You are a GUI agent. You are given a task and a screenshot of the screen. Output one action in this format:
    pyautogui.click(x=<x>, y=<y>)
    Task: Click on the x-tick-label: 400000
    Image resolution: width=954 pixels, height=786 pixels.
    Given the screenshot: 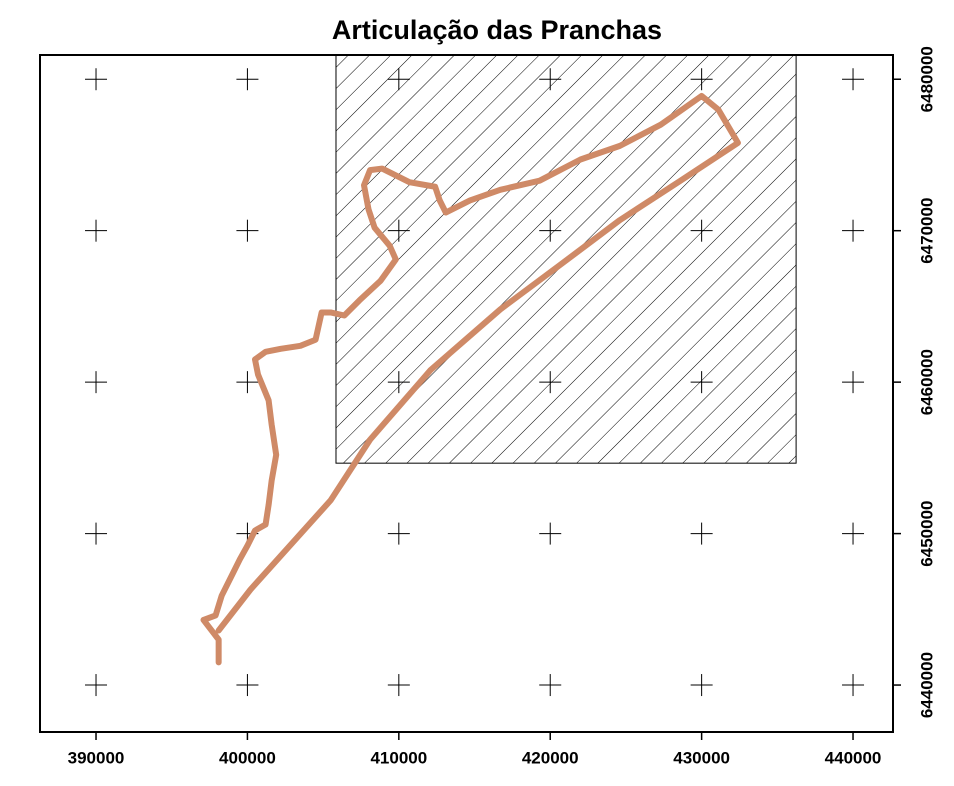 What is the action you would take?
    pyautogui.click(x=247, y=757)
    